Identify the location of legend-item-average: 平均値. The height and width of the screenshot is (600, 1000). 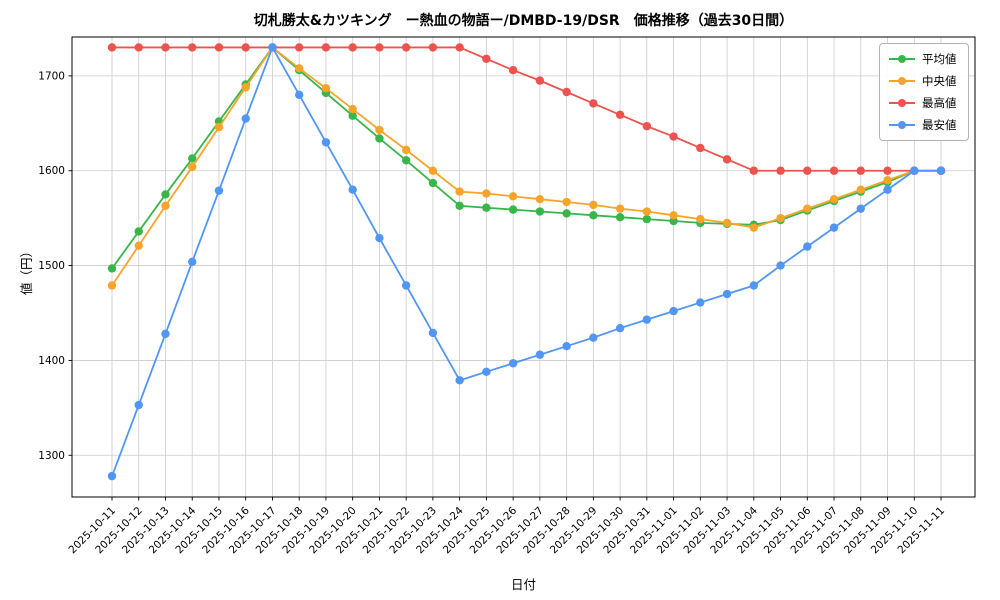
(923, 59).